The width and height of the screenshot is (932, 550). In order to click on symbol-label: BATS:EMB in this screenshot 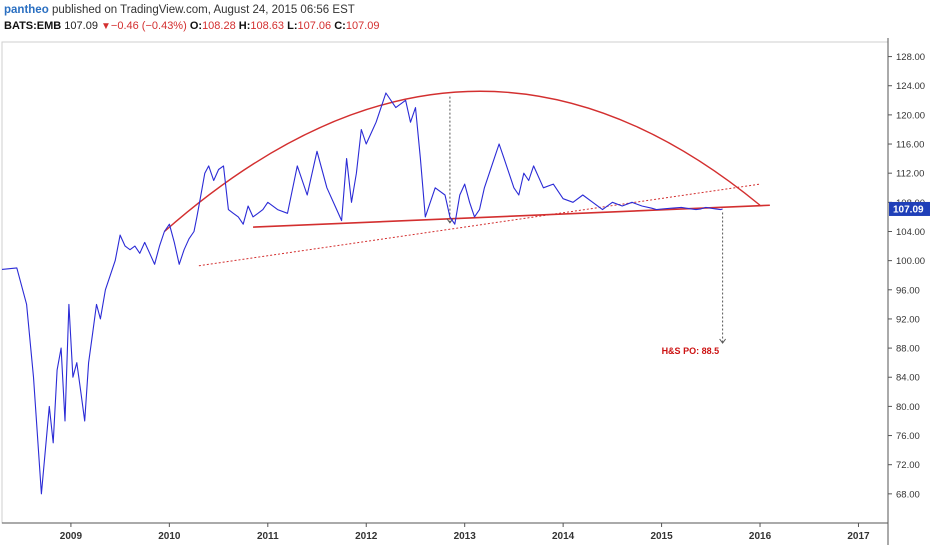, I will do `click(33, 26)`.